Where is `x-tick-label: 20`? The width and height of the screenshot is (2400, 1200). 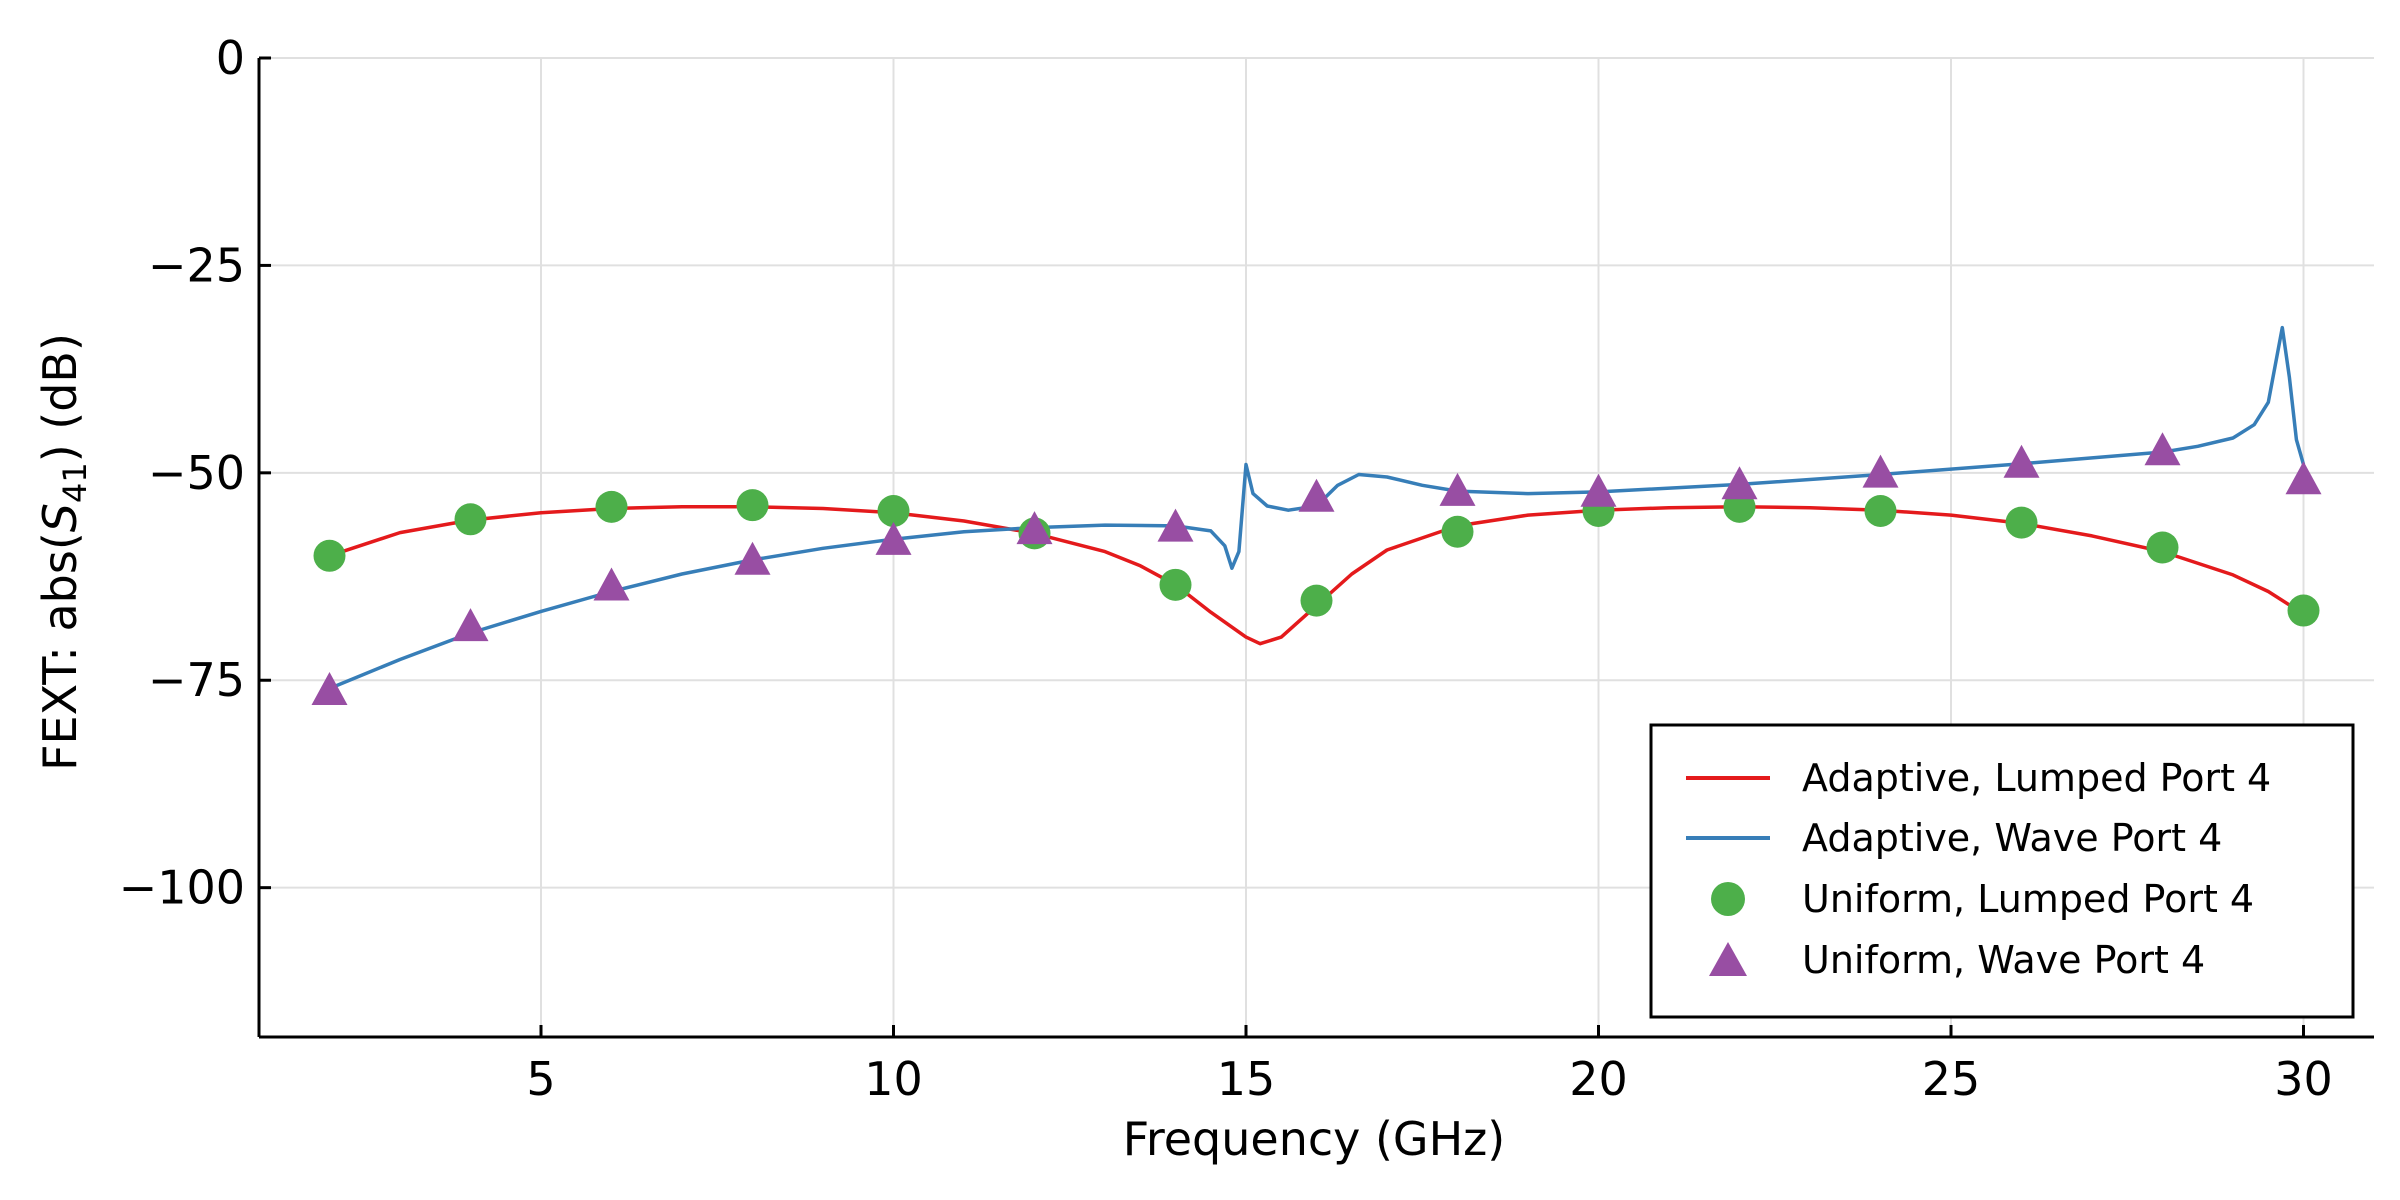
x-tick-label: 20 is located at coordinates (1598, 1079).